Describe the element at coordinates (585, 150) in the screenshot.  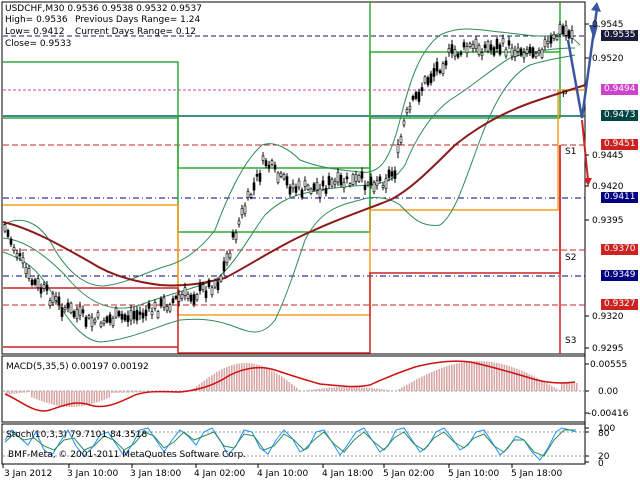
I see `forecast-arrow-red` at that location.